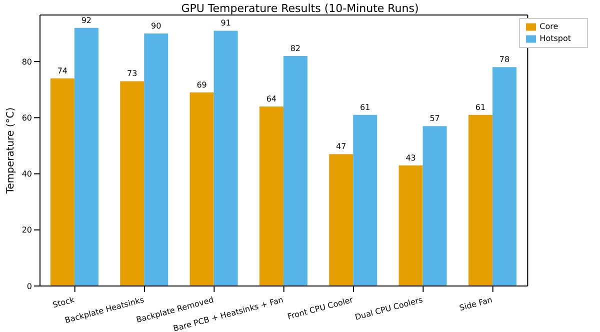  I want to click on data-label: 43, so click(411, 157).